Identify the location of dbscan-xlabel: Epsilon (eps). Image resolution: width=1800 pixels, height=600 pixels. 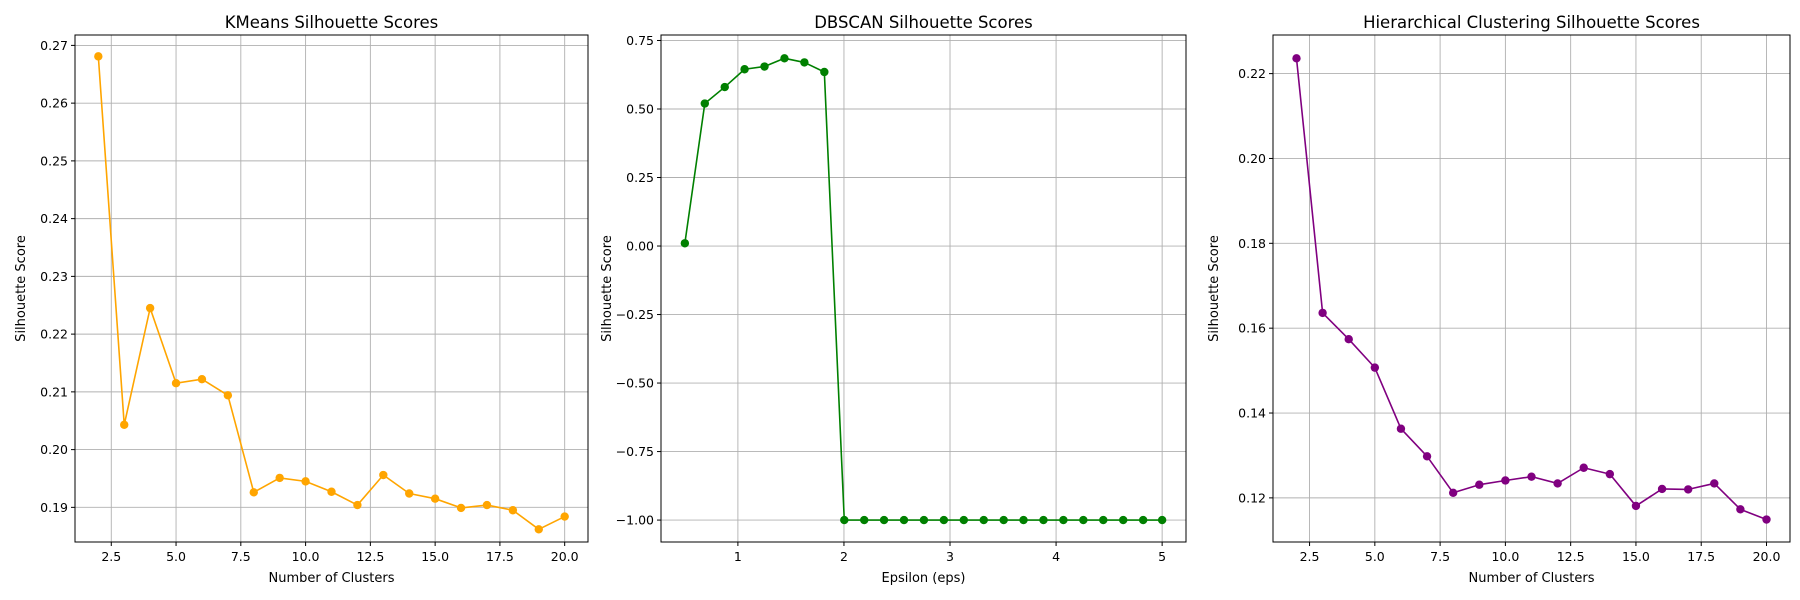
(924, 578).